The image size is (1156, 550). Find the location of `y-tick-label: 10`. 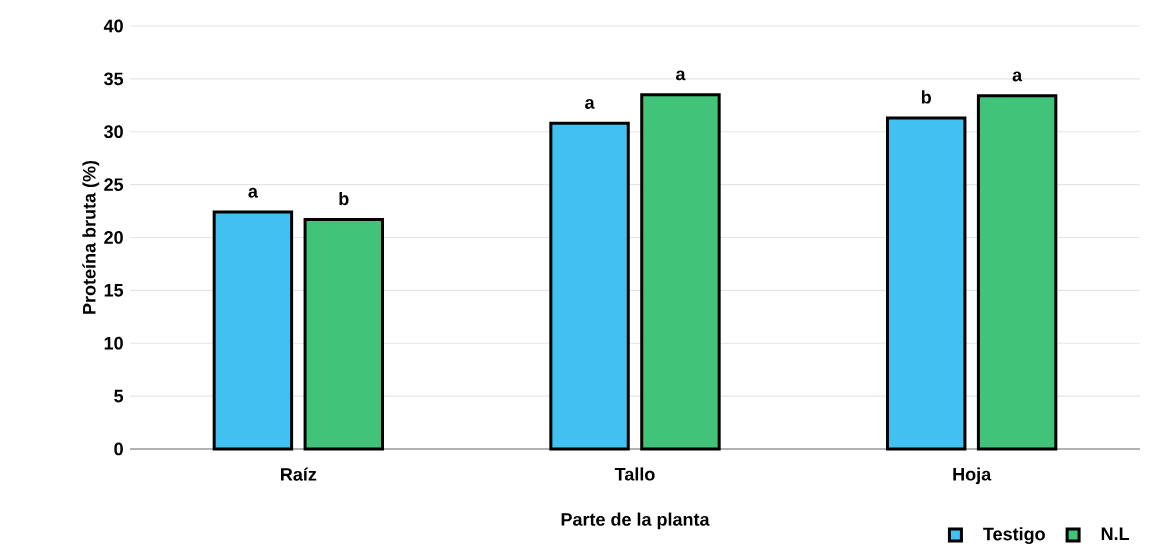

y-tick-label: 10 is located at coordinates (113, 343).